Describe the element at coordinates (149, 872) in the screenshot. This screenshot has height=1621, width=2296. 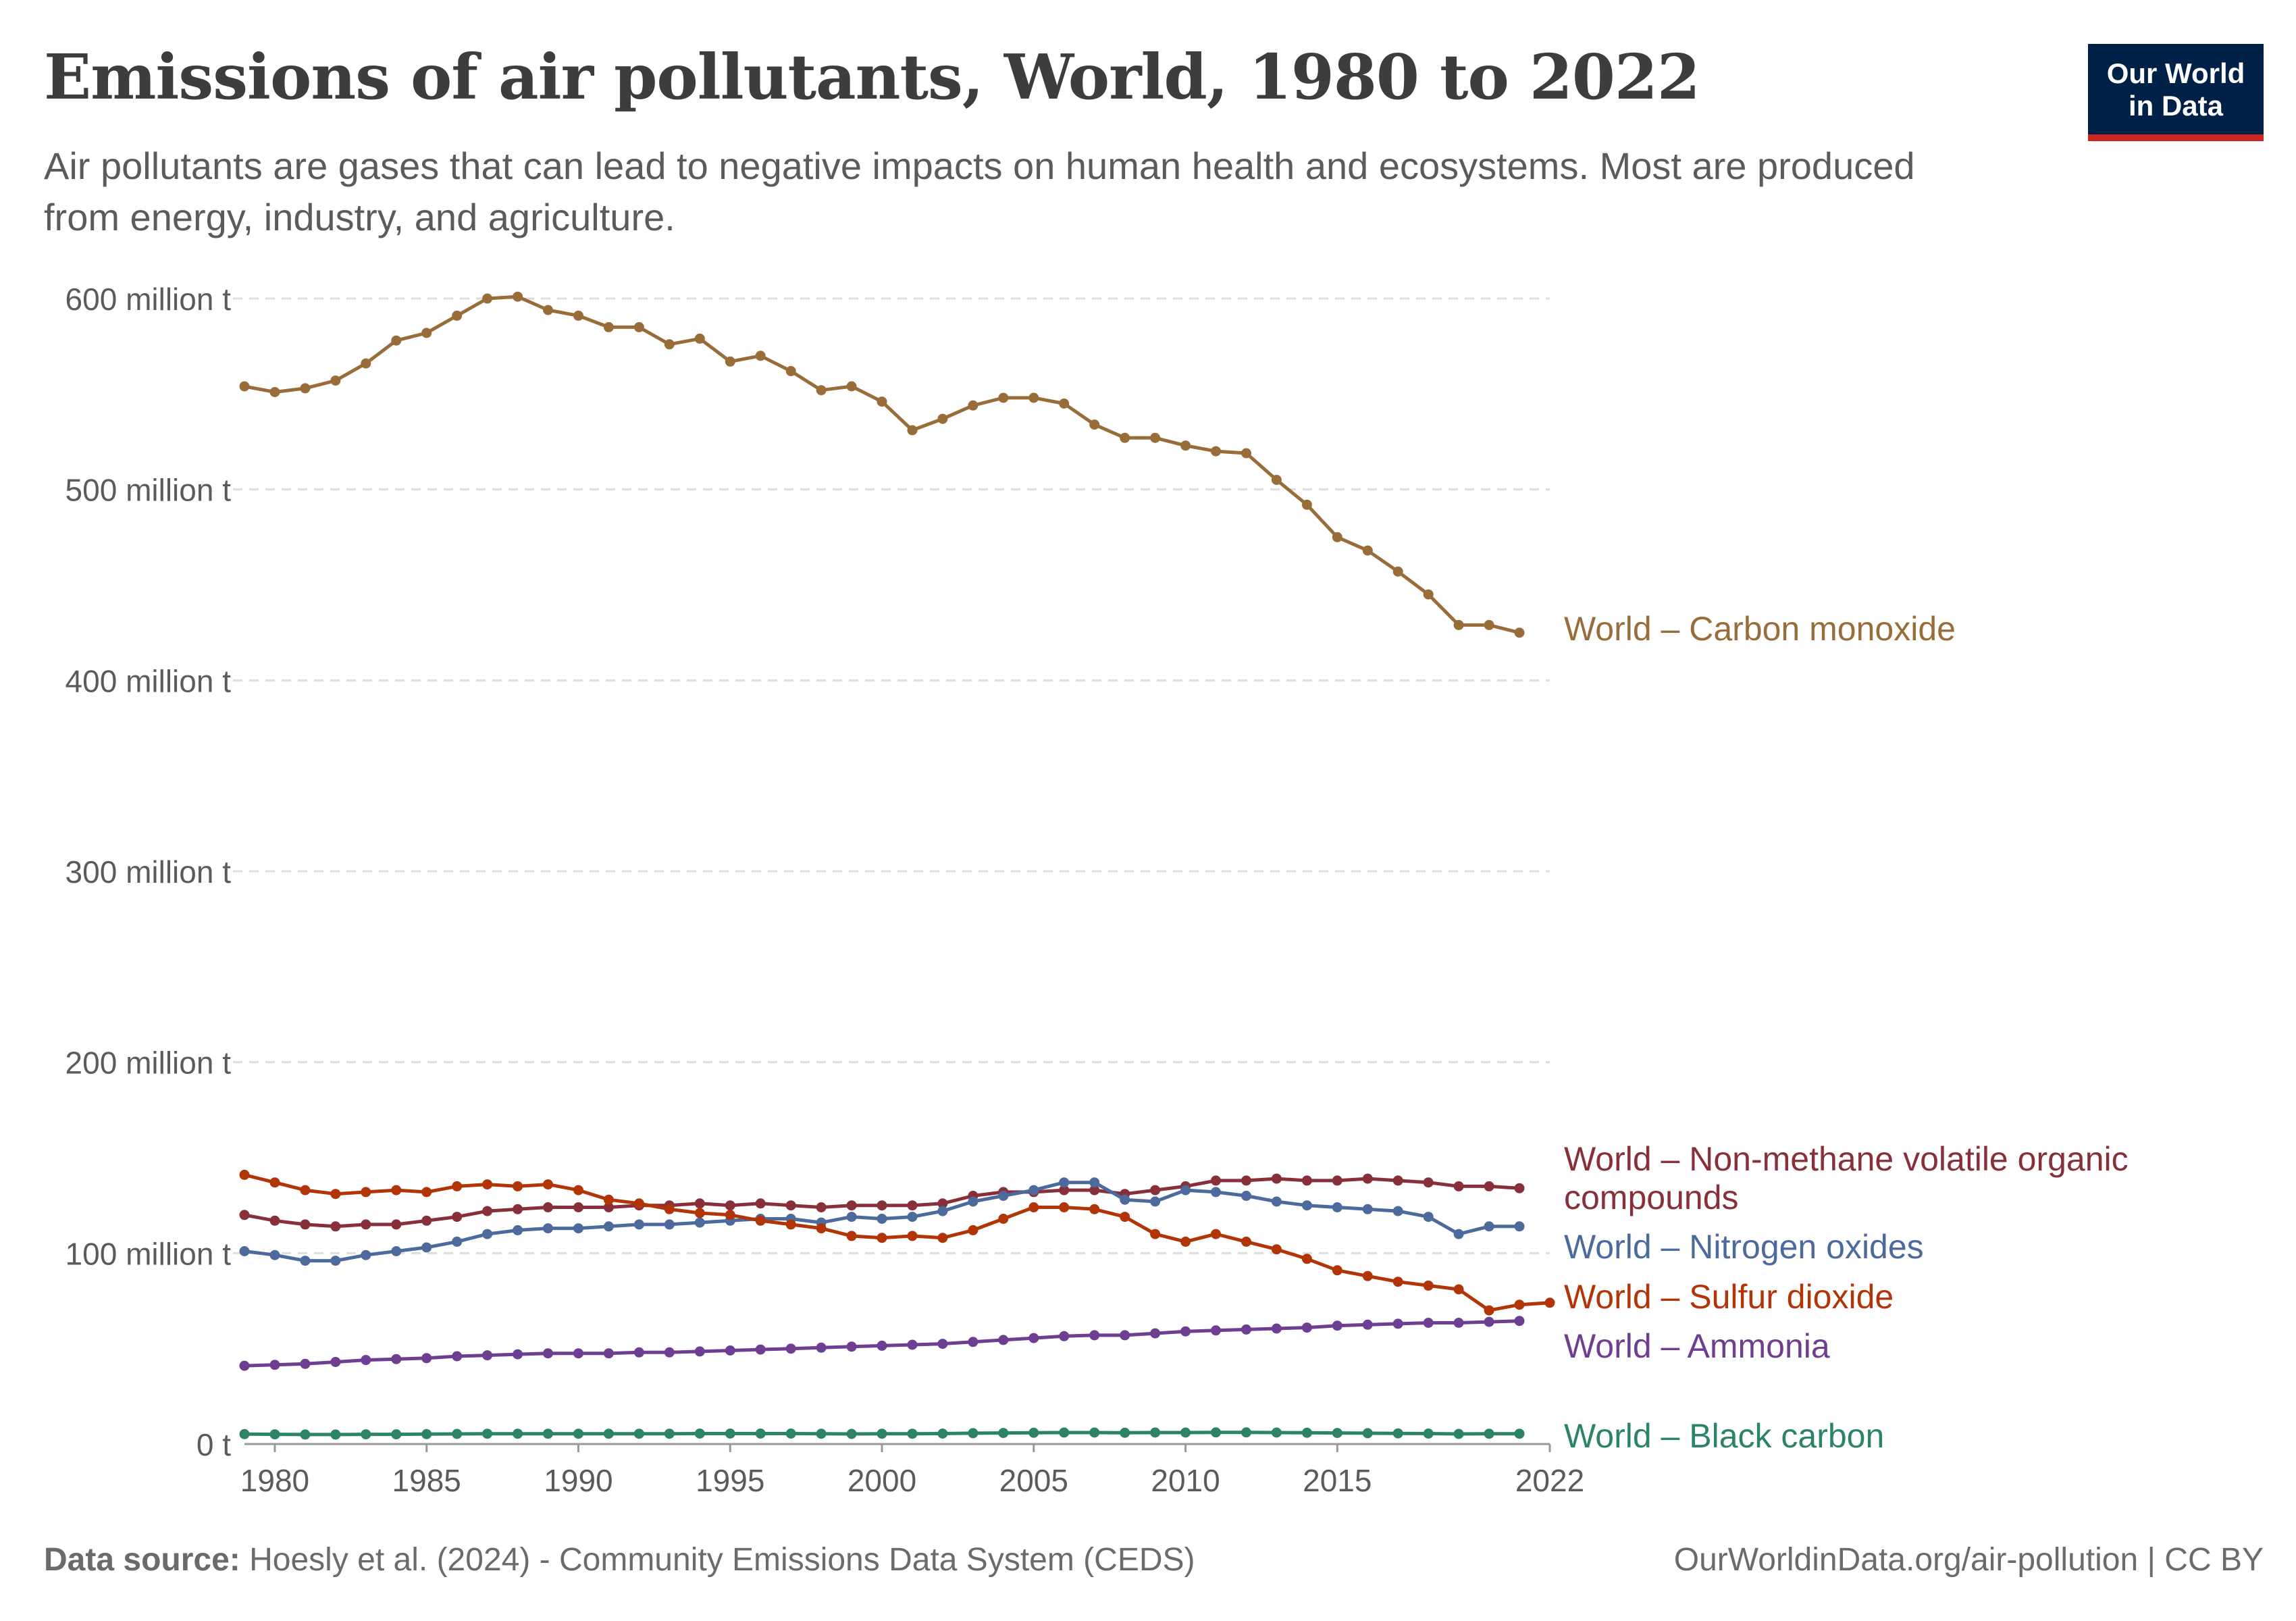
I see `y-tick-label: 300 million t` at that location.